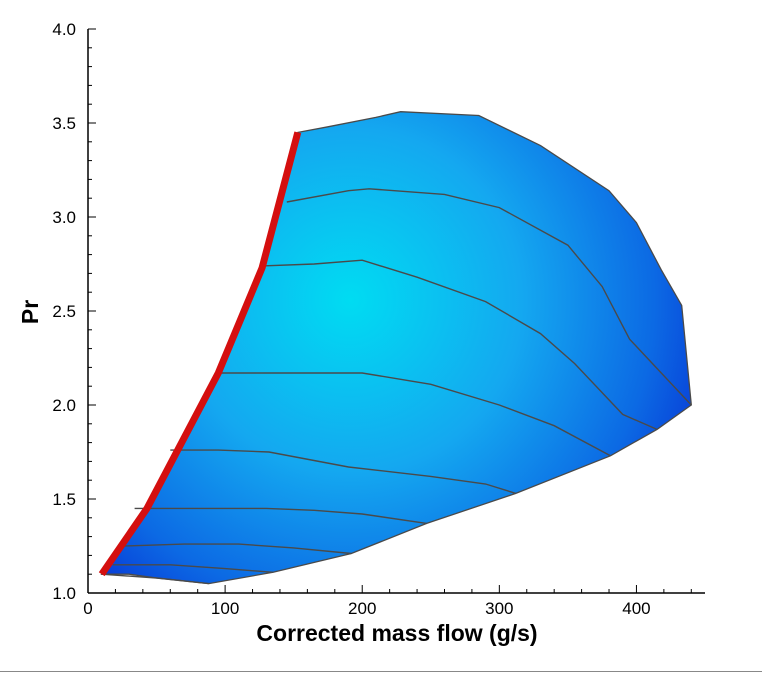 Image resolution: width=762 pixels, height=674 pixels. Describe the element at coordinates (64, 499) in the screenshot. I see `y-tick-label: 1.5` at that location.